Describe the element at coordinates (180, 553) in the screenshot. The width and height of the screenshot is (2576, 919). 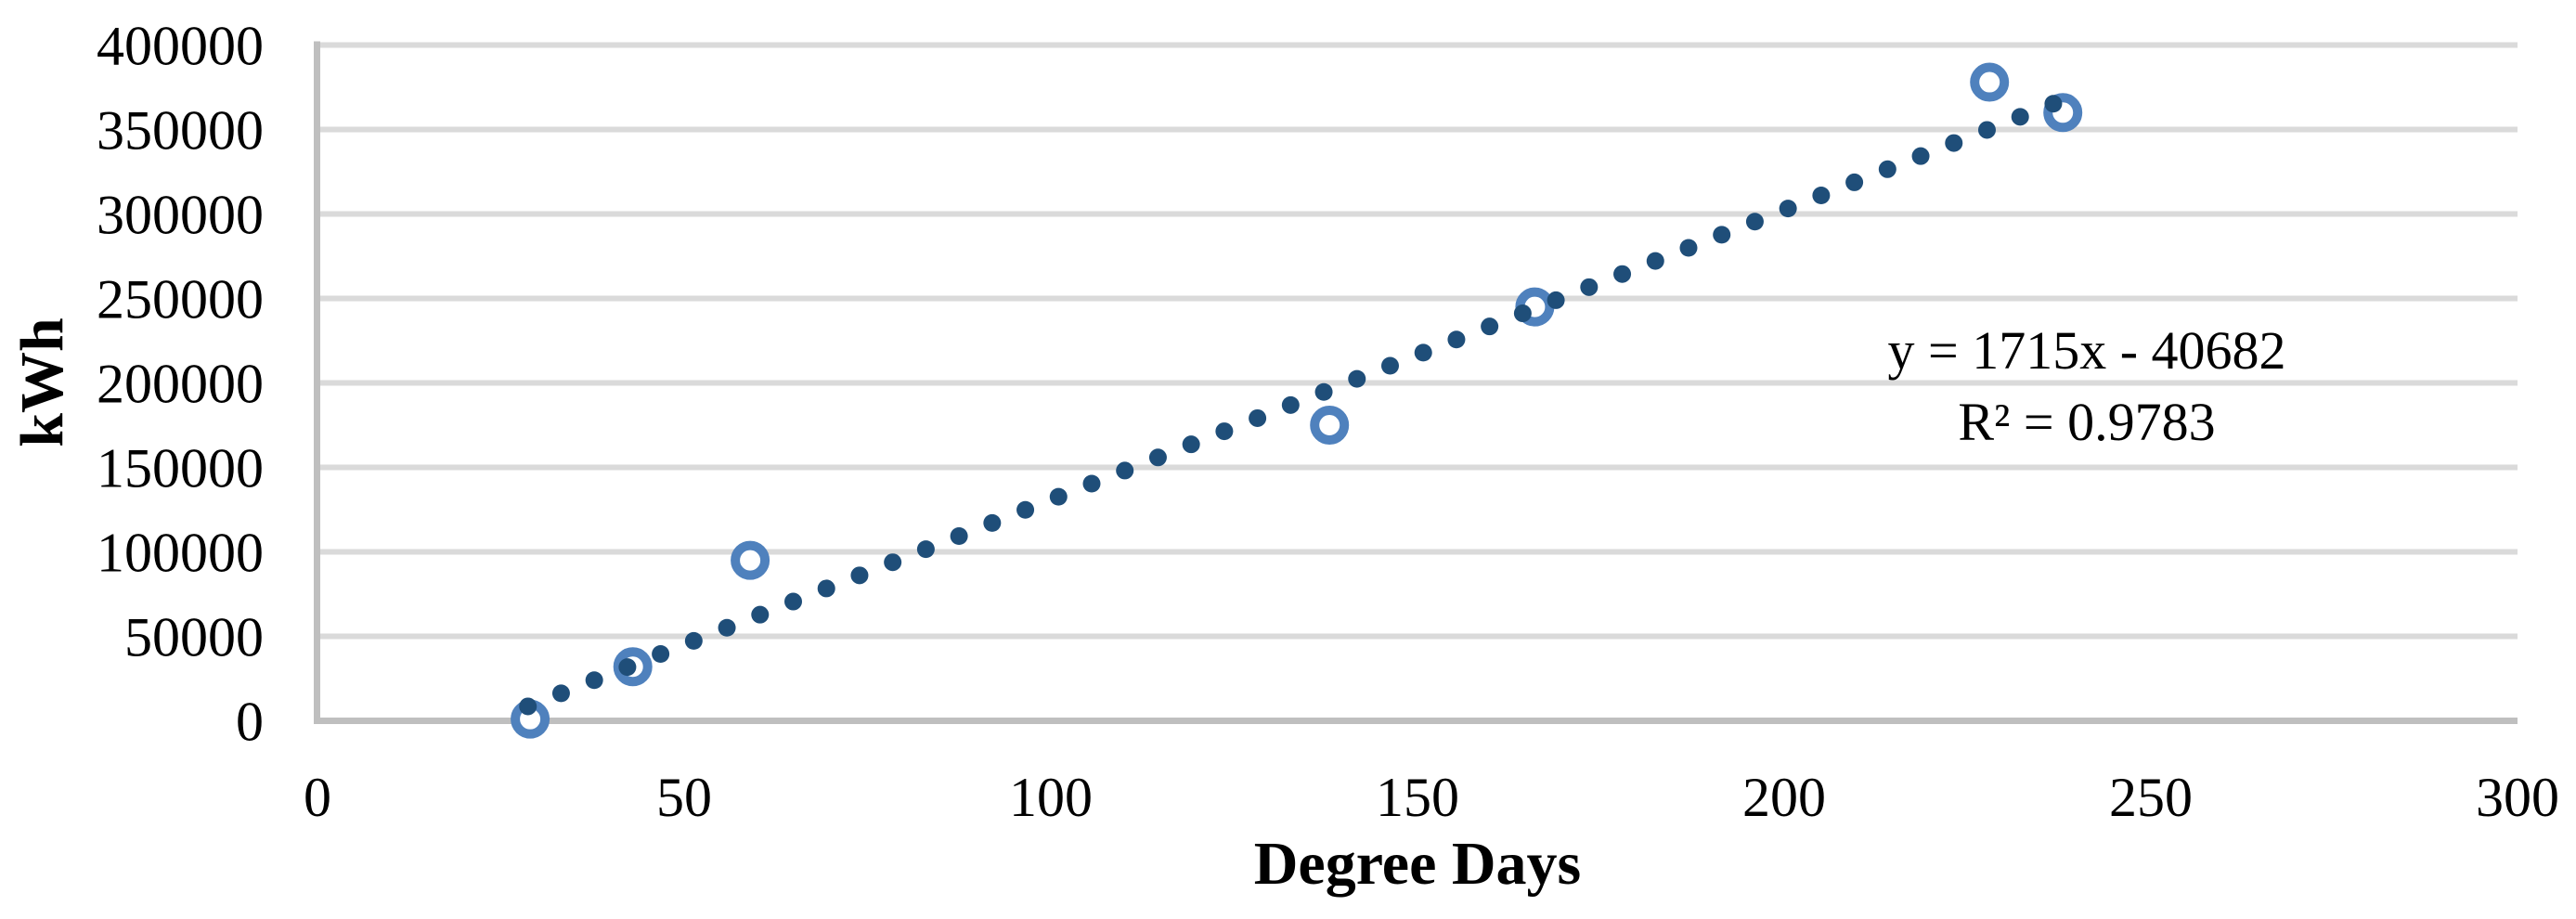
I see `y-tick-label: 100000` at that location.